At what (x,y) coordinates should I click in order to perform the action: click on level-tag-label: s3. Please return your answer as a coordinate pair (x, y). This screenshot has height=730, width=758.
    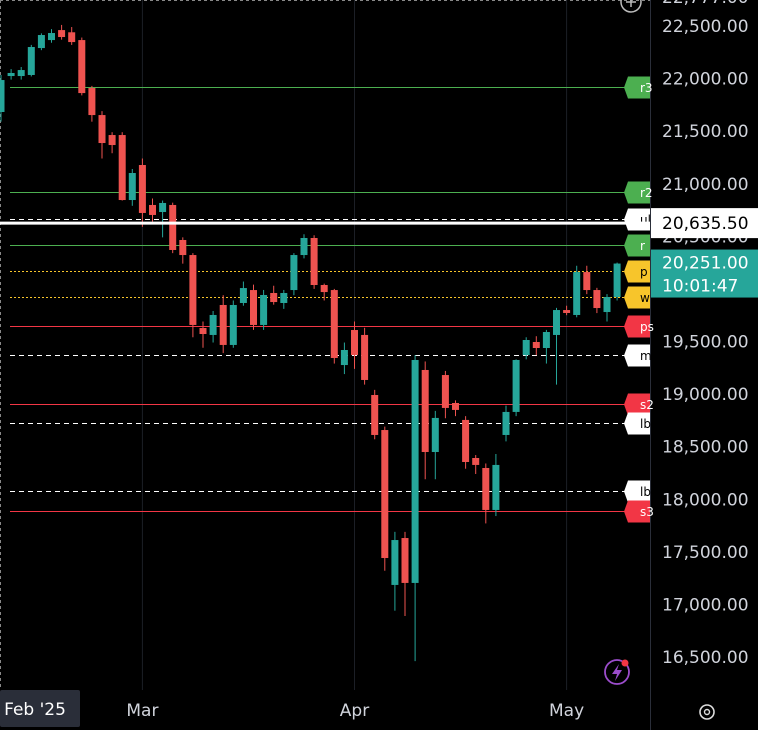
    Looking at the image, I should click on (647, 512).